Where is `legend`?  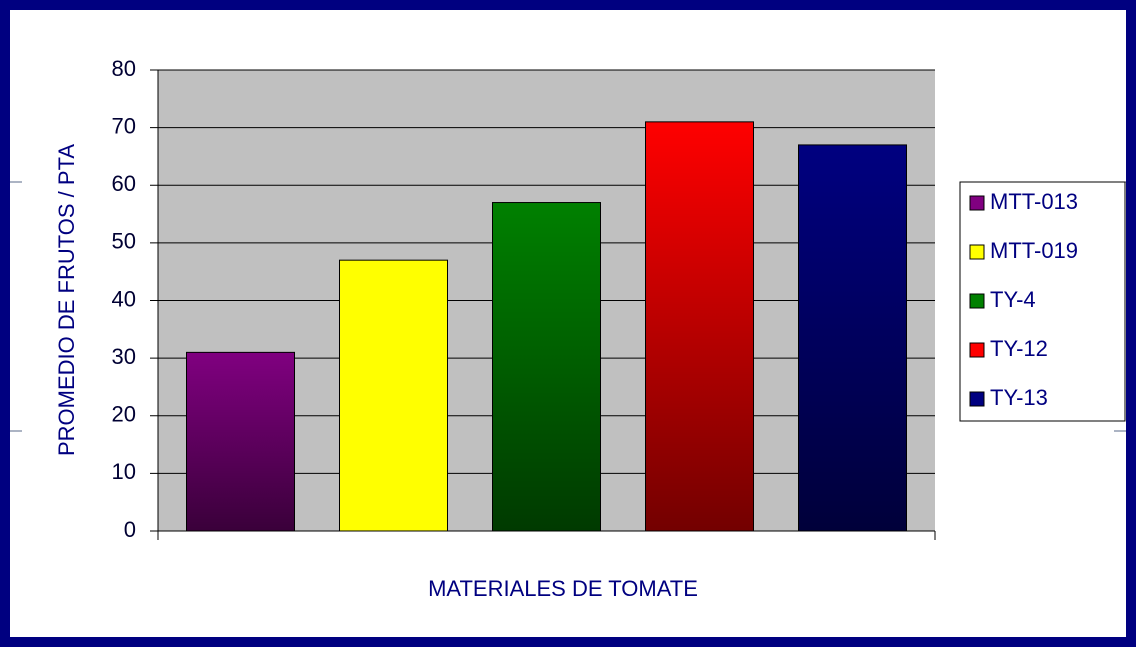
legend is located at coordinates (1042, 301).